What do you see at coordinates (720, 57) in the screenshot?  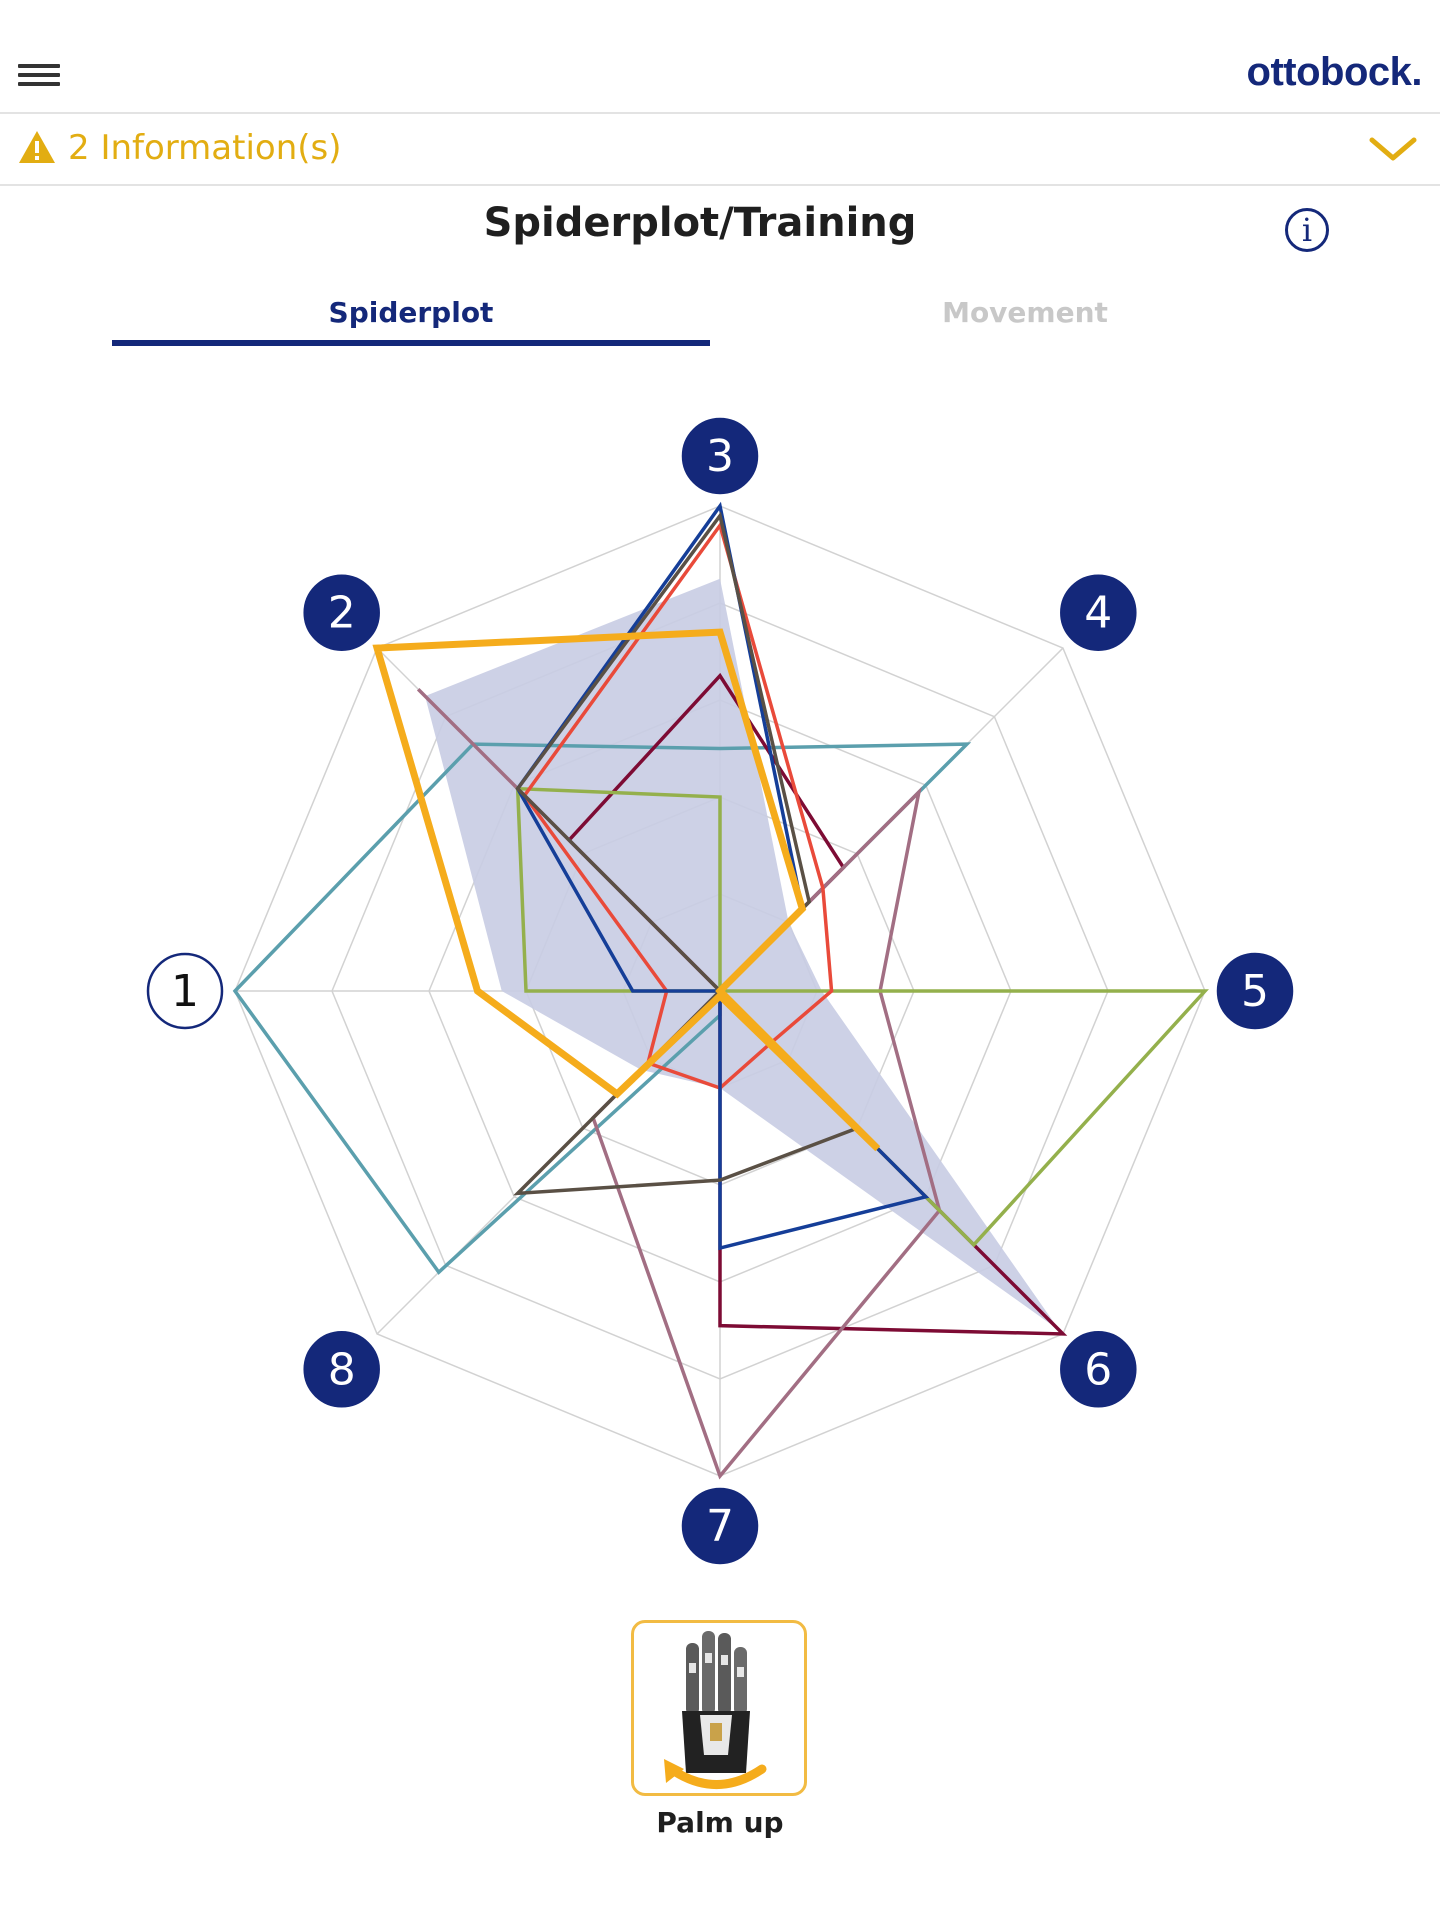 I see `top-bar: ottobock.` at bounding box center [720, 57].